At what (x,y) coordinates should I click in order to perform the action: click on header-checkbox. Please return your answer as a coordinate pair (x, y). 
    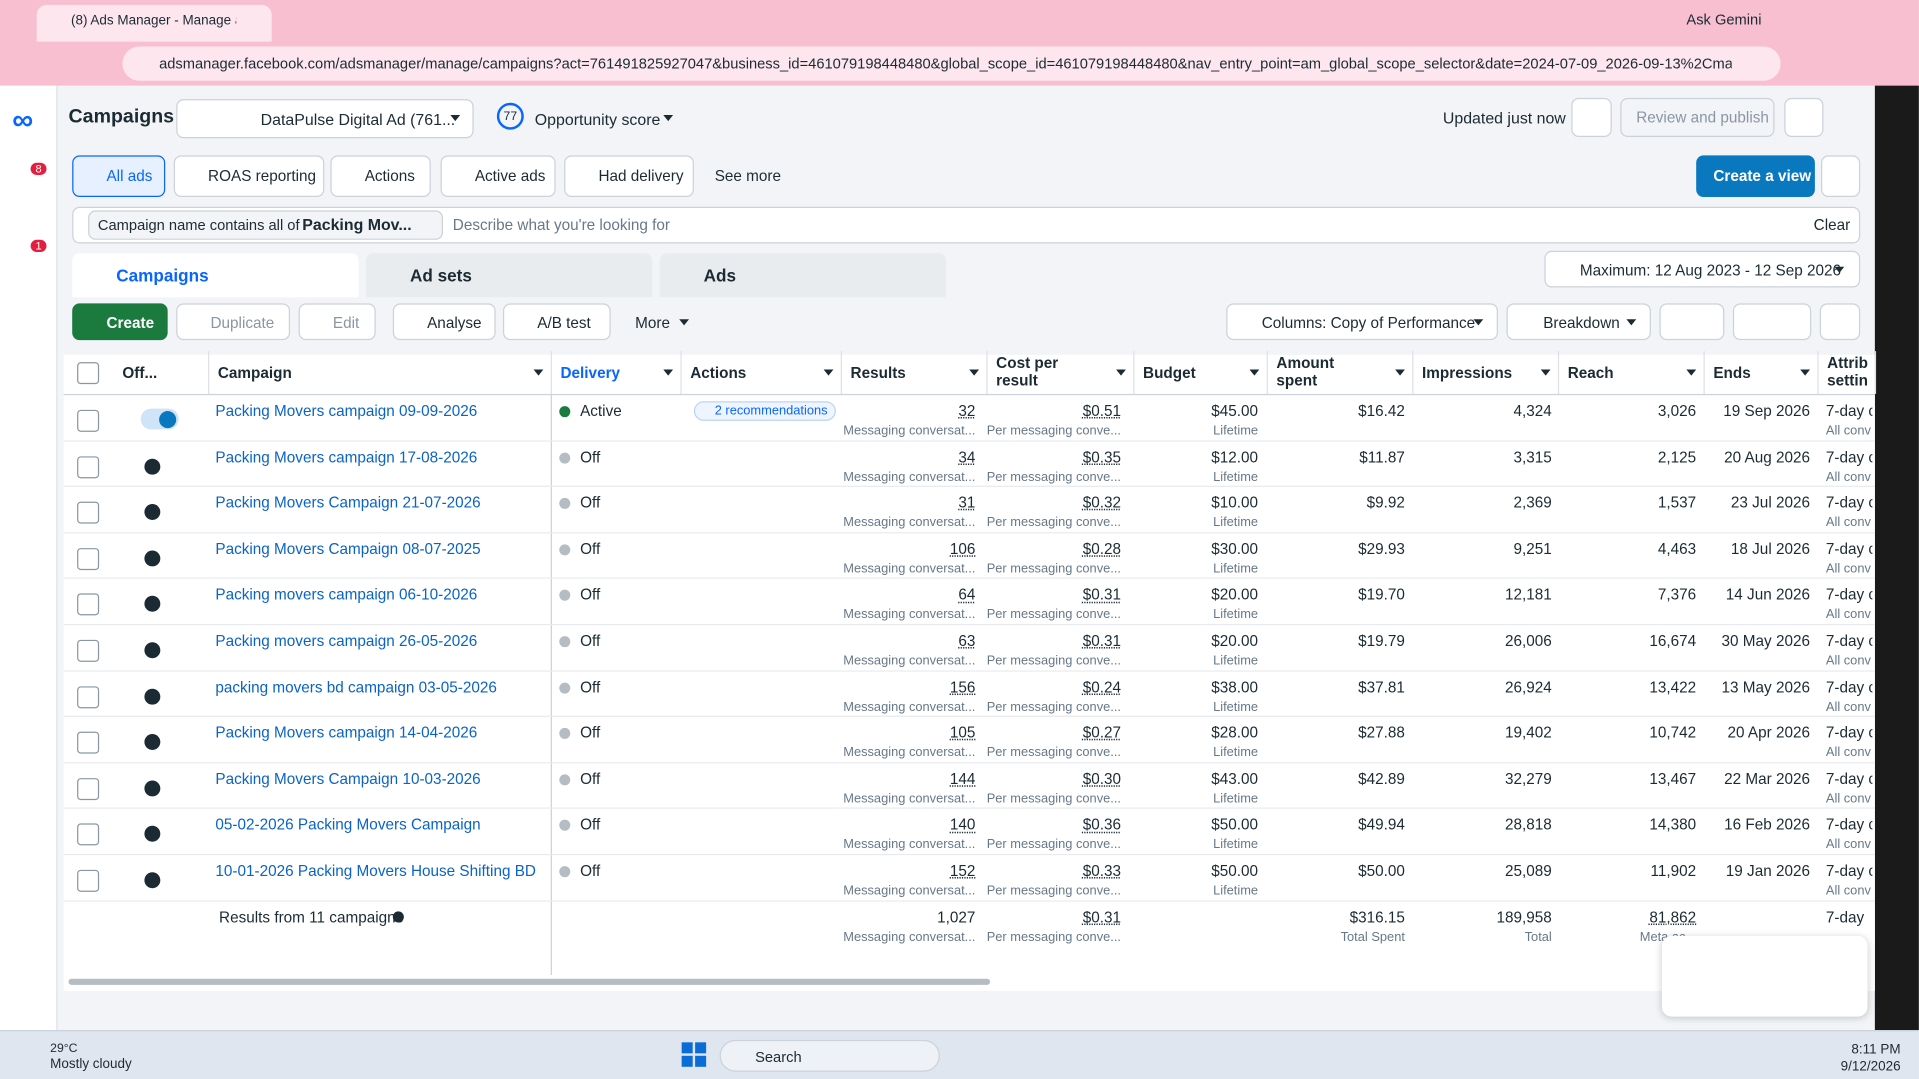
    Looking at the image, I should click on (88, 373).